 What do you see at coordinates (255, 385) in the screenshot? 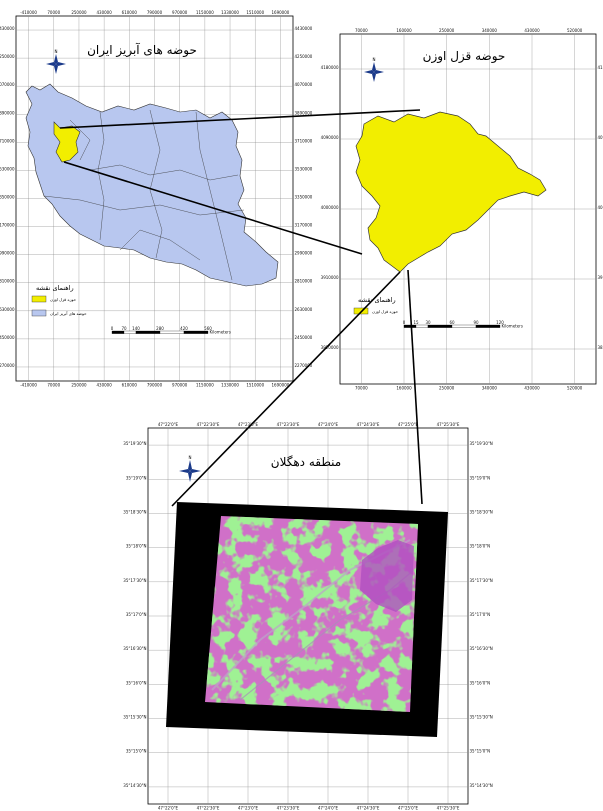
I see `tick-label-bottom: 1510000` at bounding box center [255, 385].